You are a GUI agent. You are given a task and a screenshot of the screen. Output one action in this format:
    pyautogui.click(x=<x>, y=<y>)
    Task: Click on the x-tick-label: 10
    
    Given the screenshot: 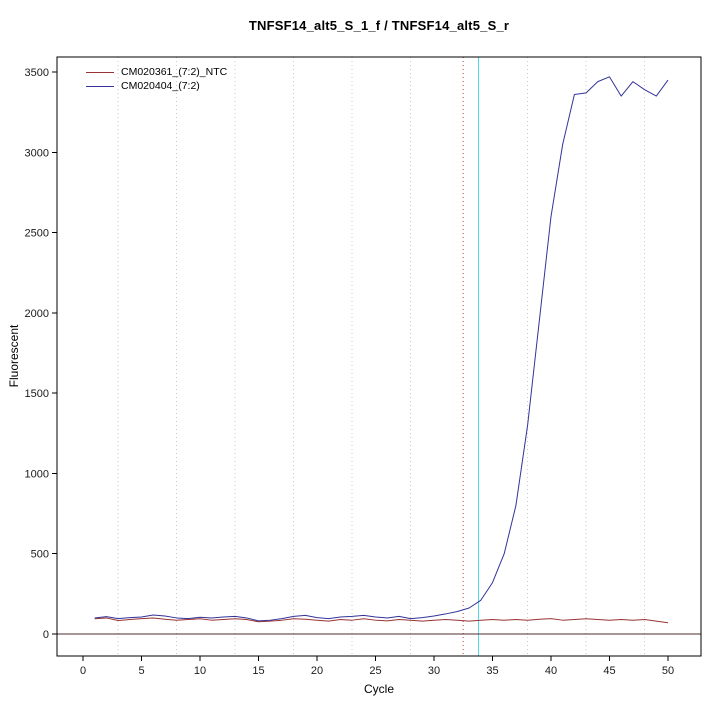 What is the action you would take?
    pyautogui.click(x=200, y=671)
    